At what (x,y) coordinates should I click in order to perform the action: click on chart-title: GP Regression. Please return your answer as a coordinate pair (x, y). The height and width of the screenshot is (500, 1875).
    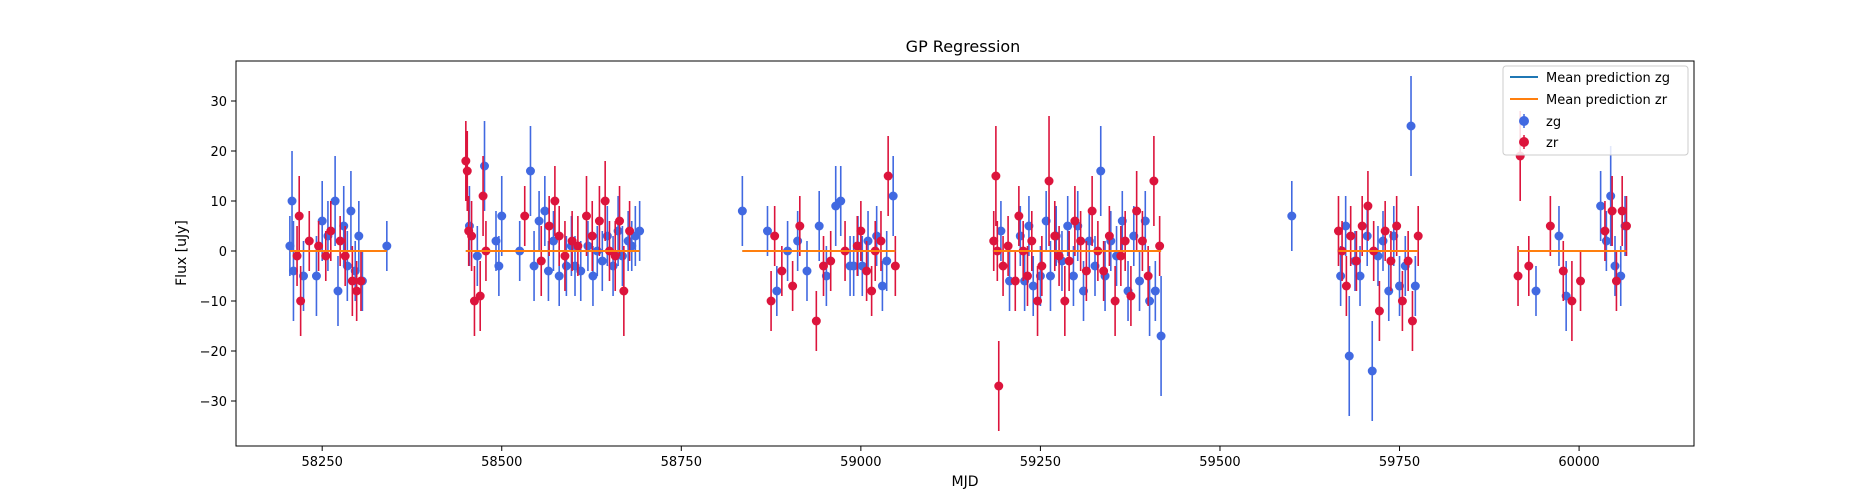
    Looking at the image, I should click on (963, 46).